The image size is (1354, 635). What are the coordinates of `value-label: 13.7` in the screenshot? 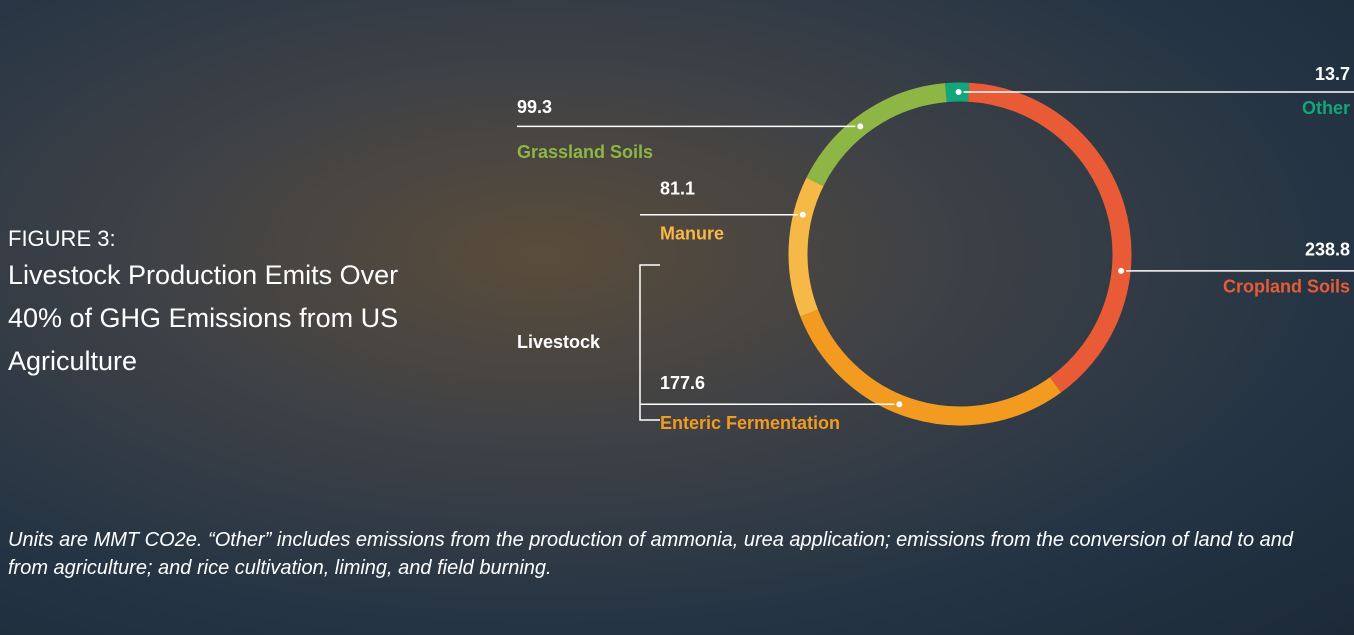 It's located at (1332, 74).